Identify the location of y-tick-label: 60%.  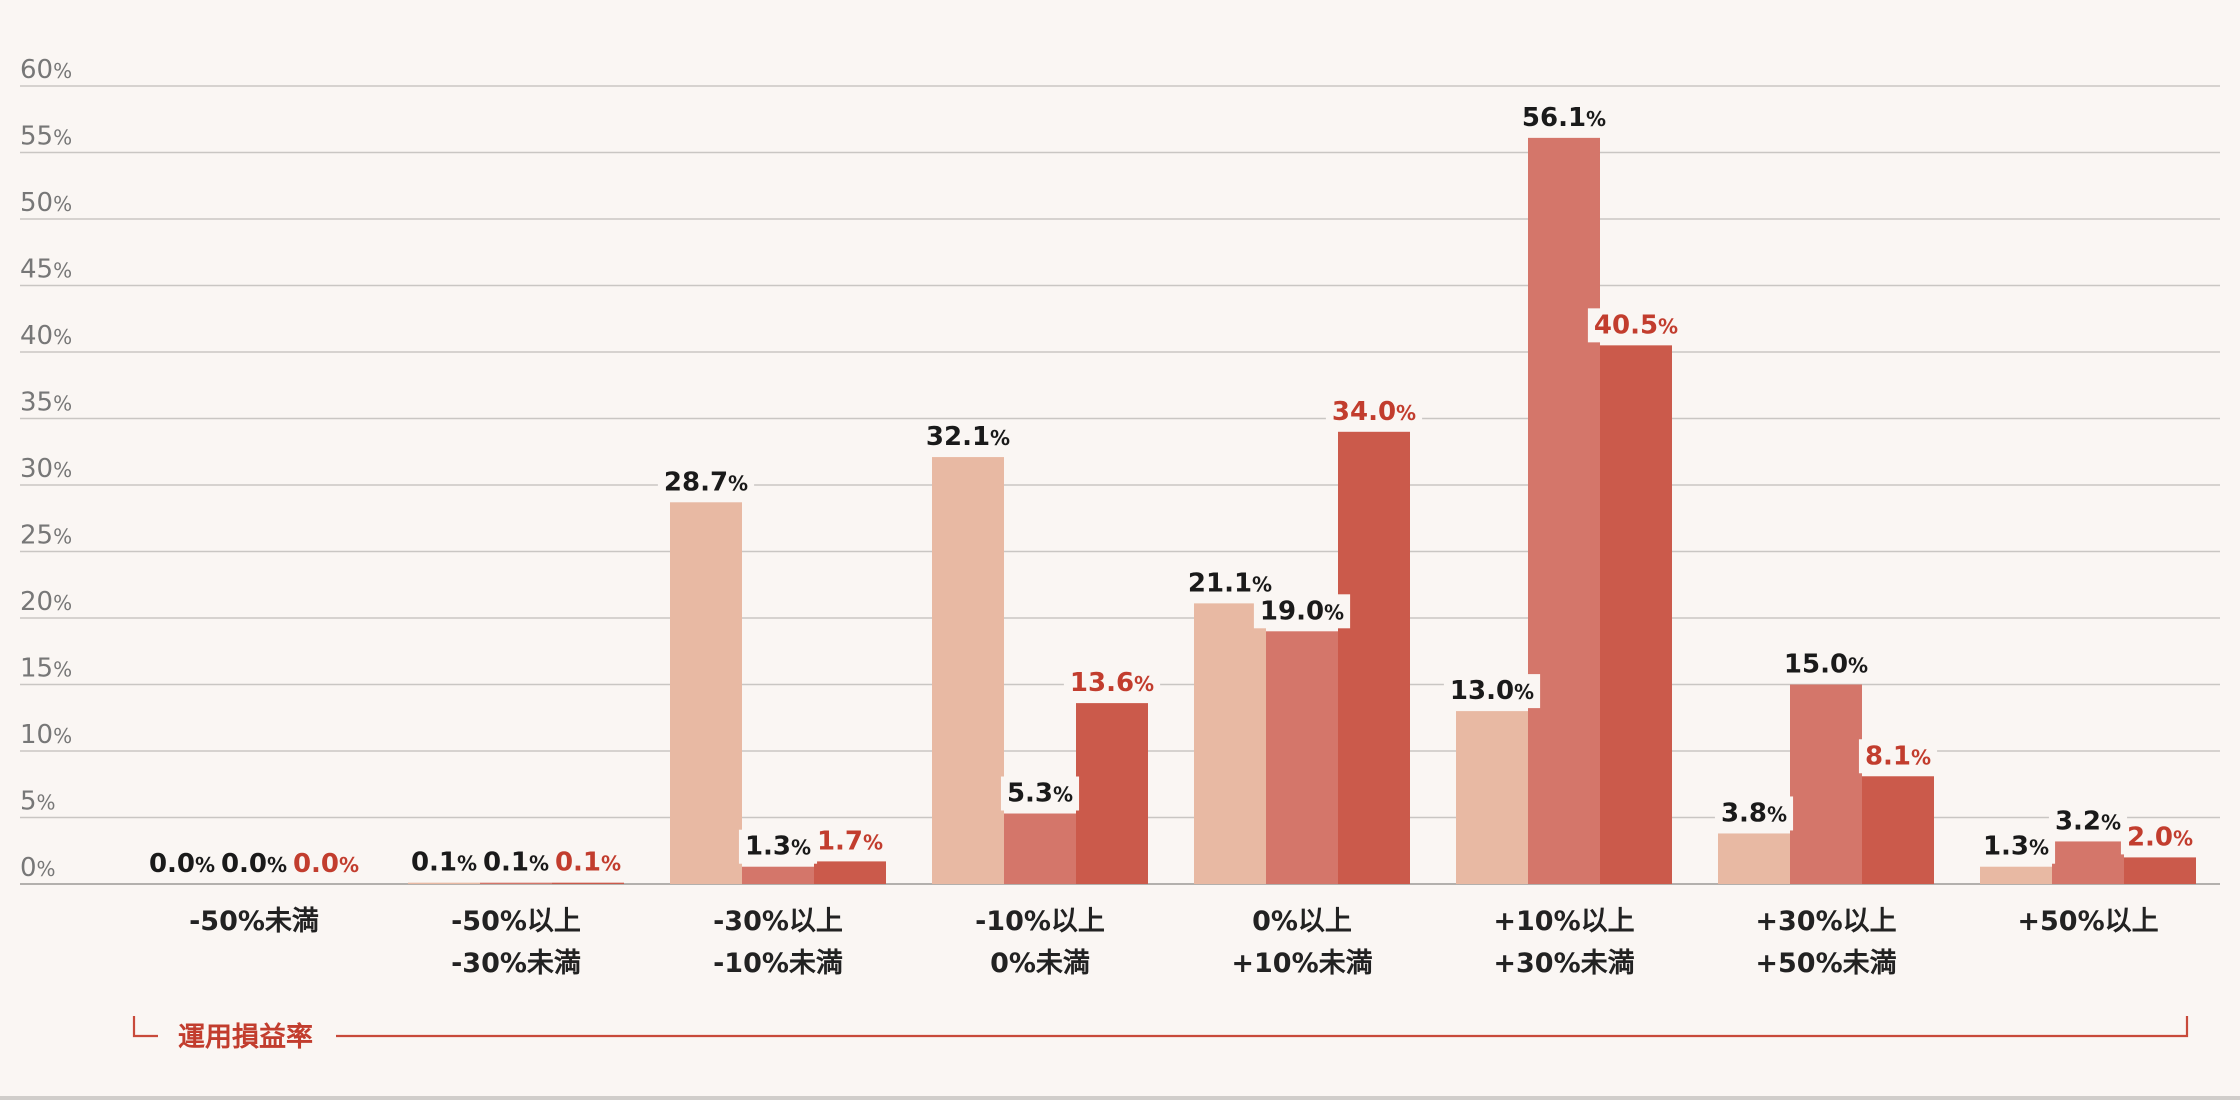
(46, 70).